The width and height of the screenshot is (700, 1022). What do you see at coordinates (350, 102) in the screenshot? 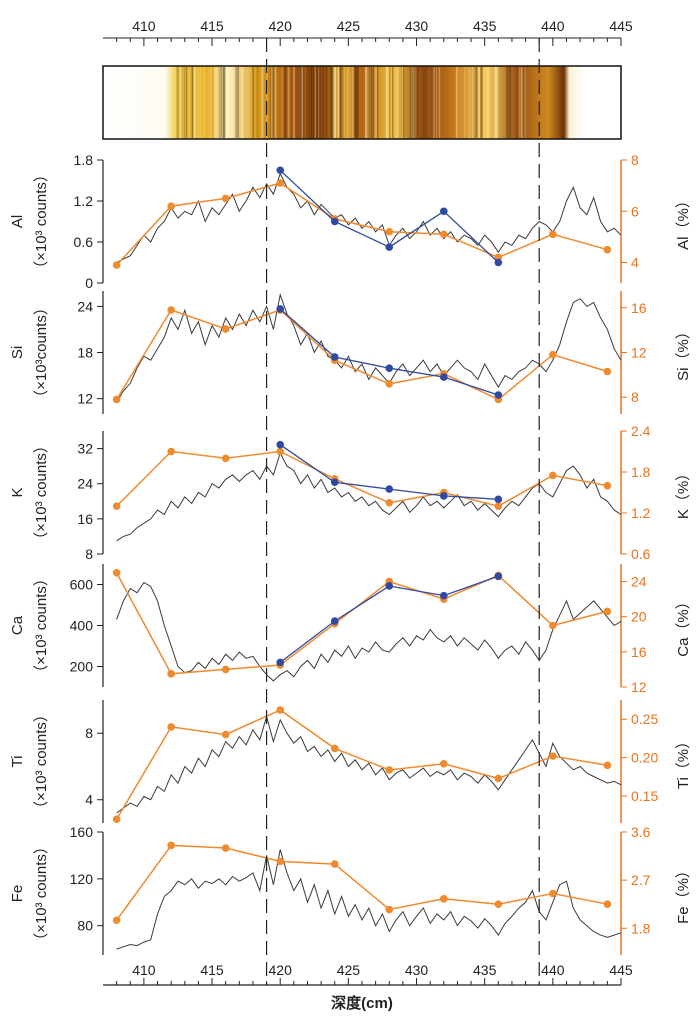
I see `core-scan-streaks` at bounding box center [350, 102].